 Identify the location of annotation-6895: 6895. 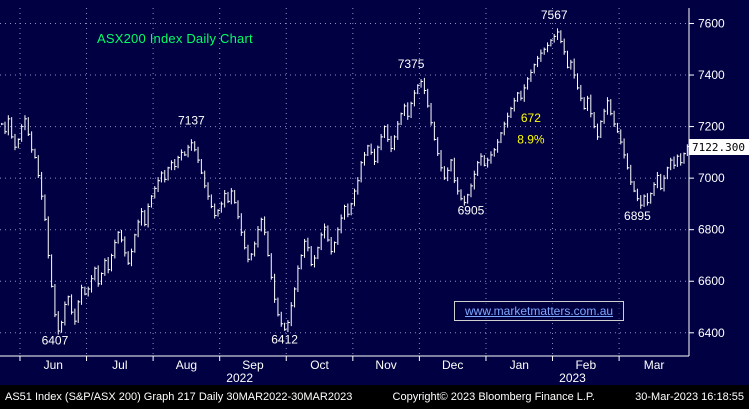
(637, 216).